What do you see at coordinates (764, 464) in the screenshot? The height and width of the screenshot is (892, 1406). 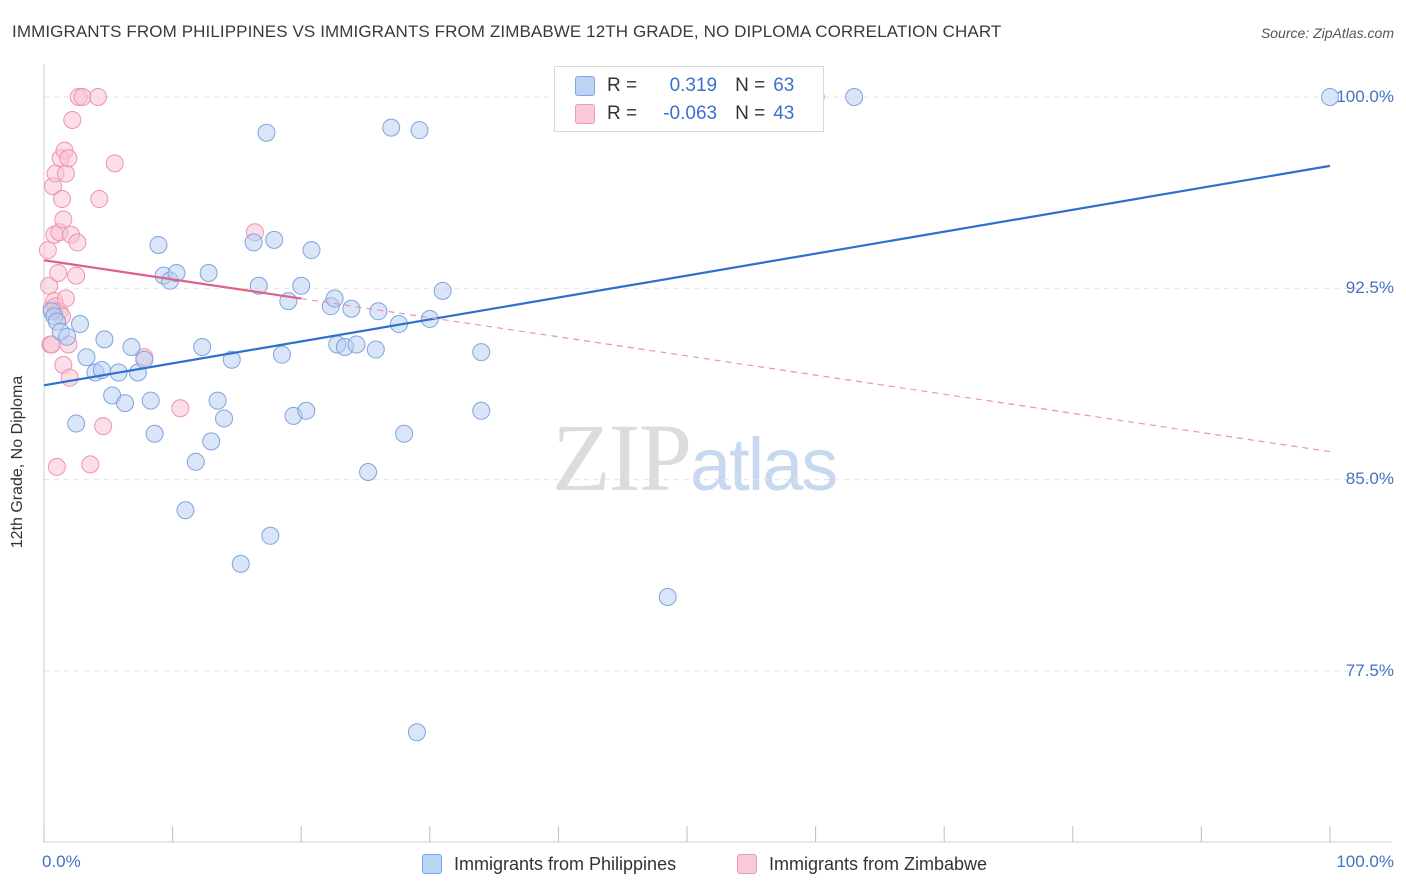 I see `watermark-atlas: atlas` at bounding box center [764, 464].